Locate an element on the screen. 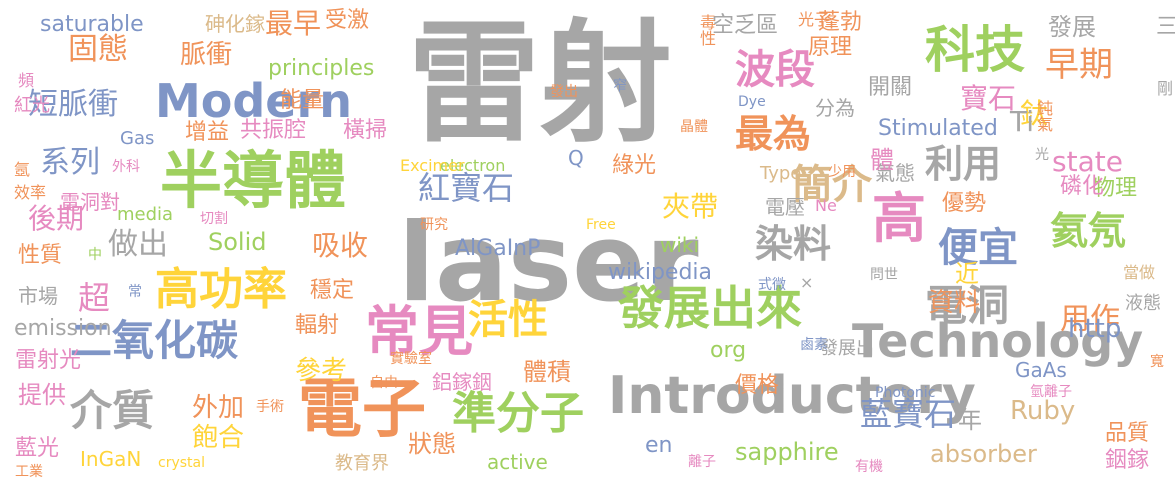 Image resolution: width=1175 pixels, height=482 pixels. cloud-word: 氣態 is located at coordinates (895, 173).